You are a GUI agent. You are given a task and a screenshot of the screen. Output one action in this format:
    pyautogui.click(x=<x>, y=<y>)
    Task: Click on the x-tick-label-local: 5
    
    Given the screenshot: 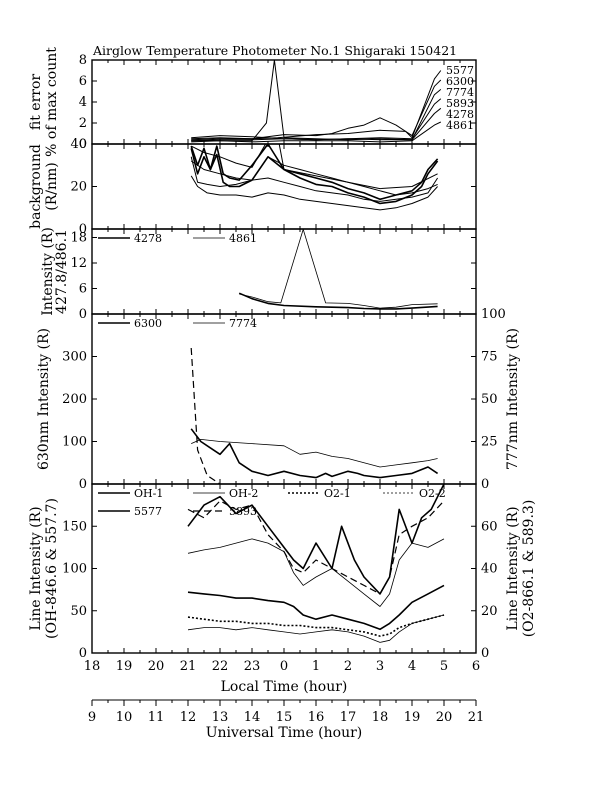 What is the action you would take?
    pyautogui.click(x=444, y=666)
    